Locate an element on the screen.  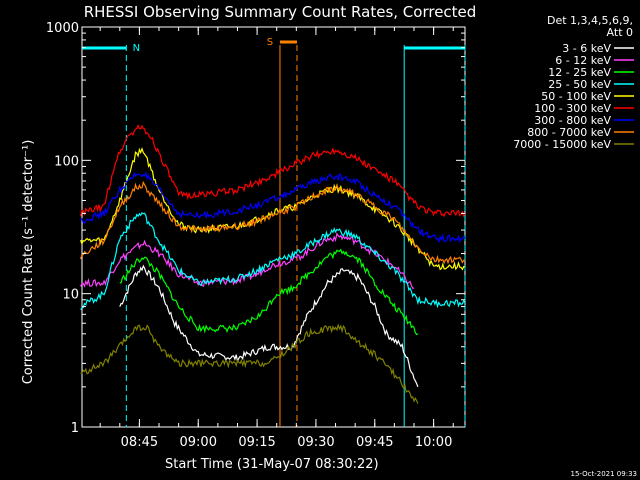
x-axis-label: Start Time (31-May-07 08:30:22) is located at coordinates (272, 464).